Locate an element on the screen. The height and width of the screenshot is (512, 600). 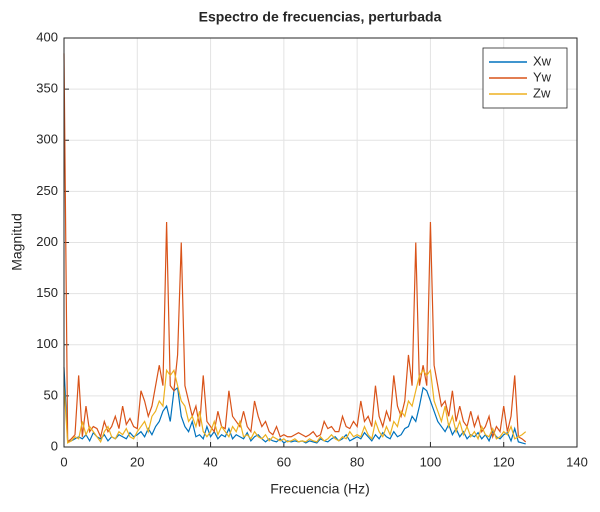
x-tick-label: 120 is located at coordinates (504, 461).